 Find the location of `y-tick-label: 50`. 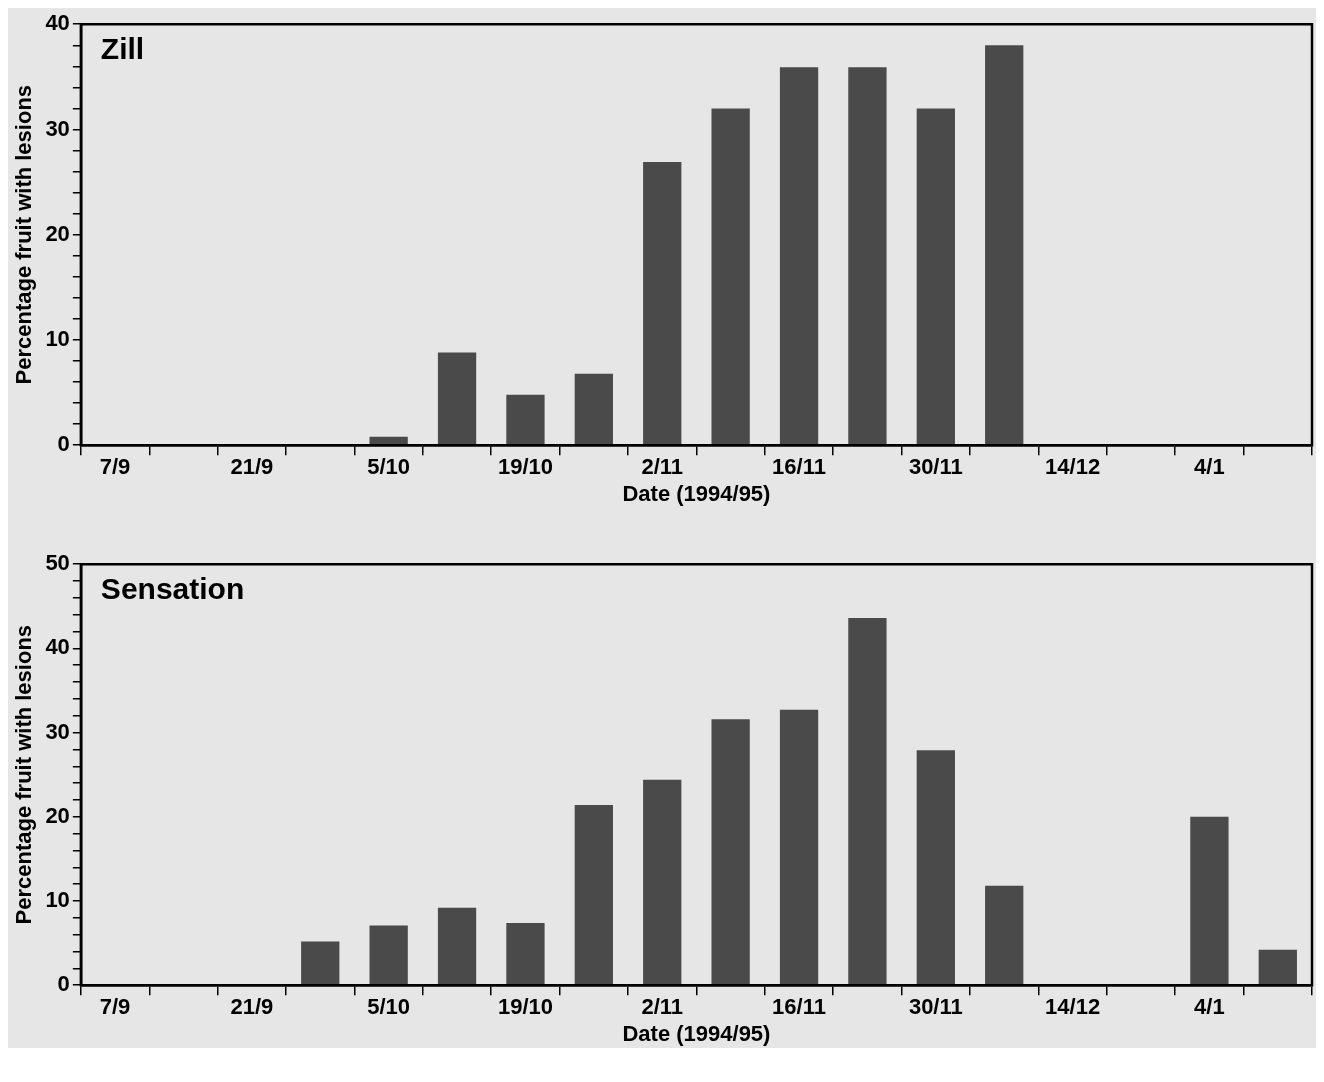

y-tick-label: 50 is located at coordinates (57, 563).